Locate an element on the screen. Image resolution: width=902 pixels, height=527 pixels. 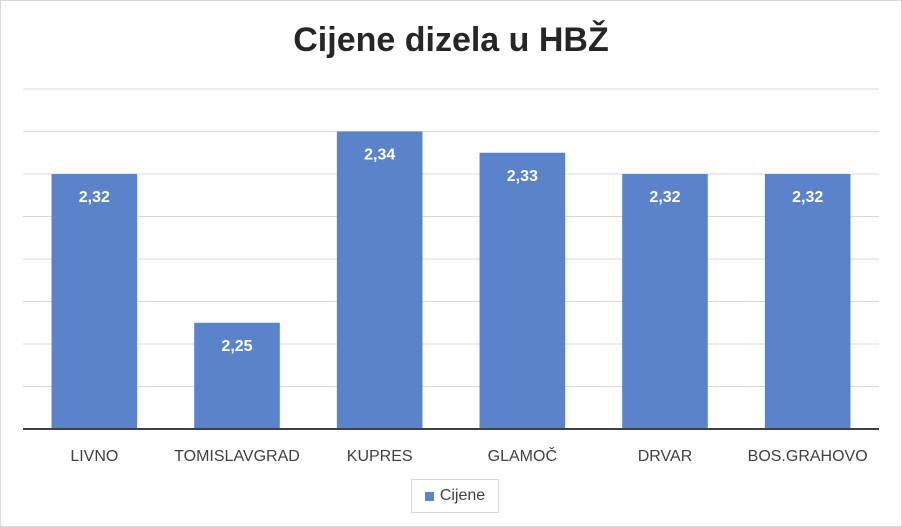
x-tick-label: GLAMOČ is located at coordinates (522, 455).